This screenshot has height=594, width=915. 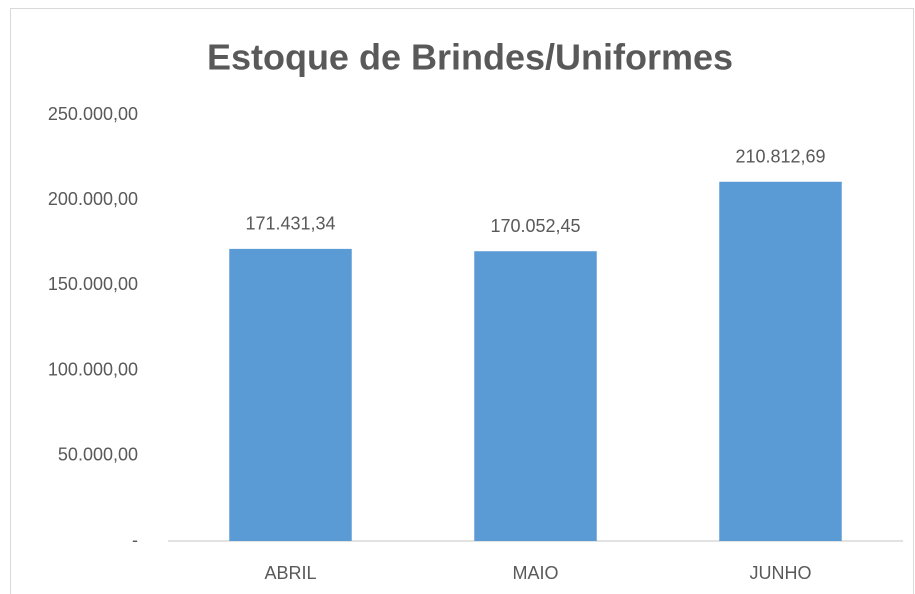 What do you see at coordinates (290, 224) in the screenshot?
I see `value-label: 171.431,34` at bounding box center [290, 224].